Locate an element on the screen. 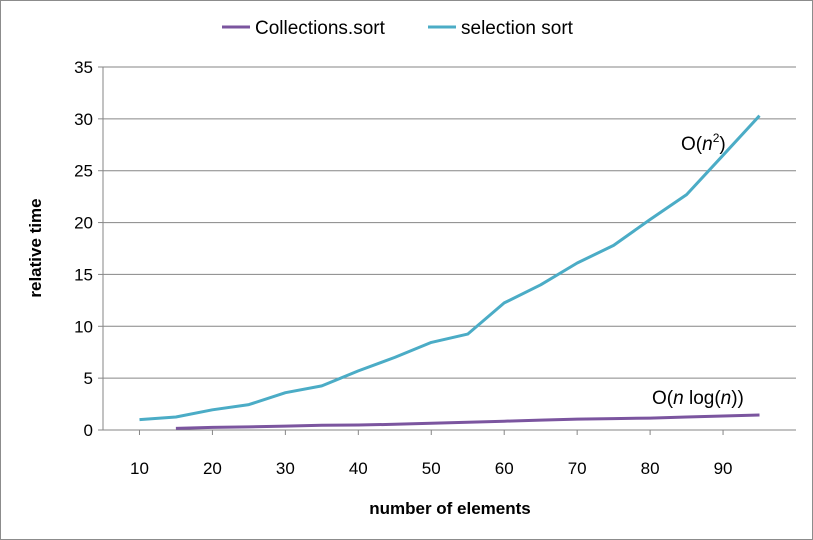 The height and width of the screenshot is (540, 813). anno-nlogn-mid: log( is located at coordinates (703, 398).